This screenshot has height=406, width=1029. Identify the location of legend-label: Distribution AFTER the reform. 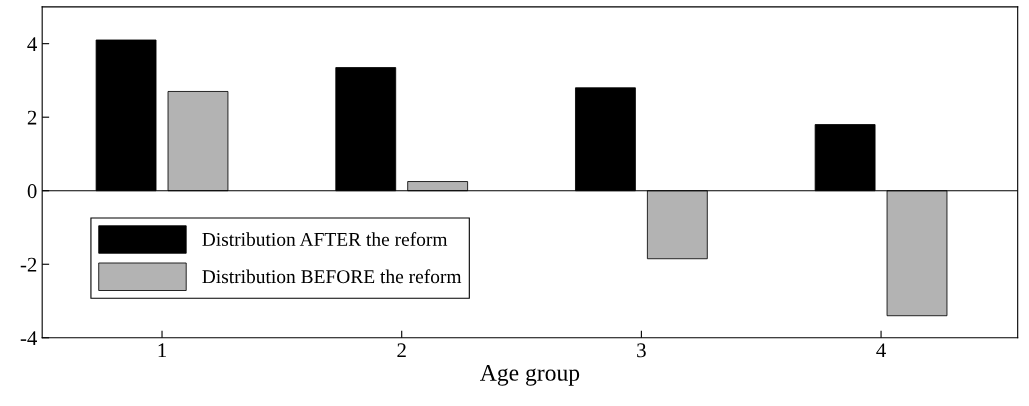
(325, 239).